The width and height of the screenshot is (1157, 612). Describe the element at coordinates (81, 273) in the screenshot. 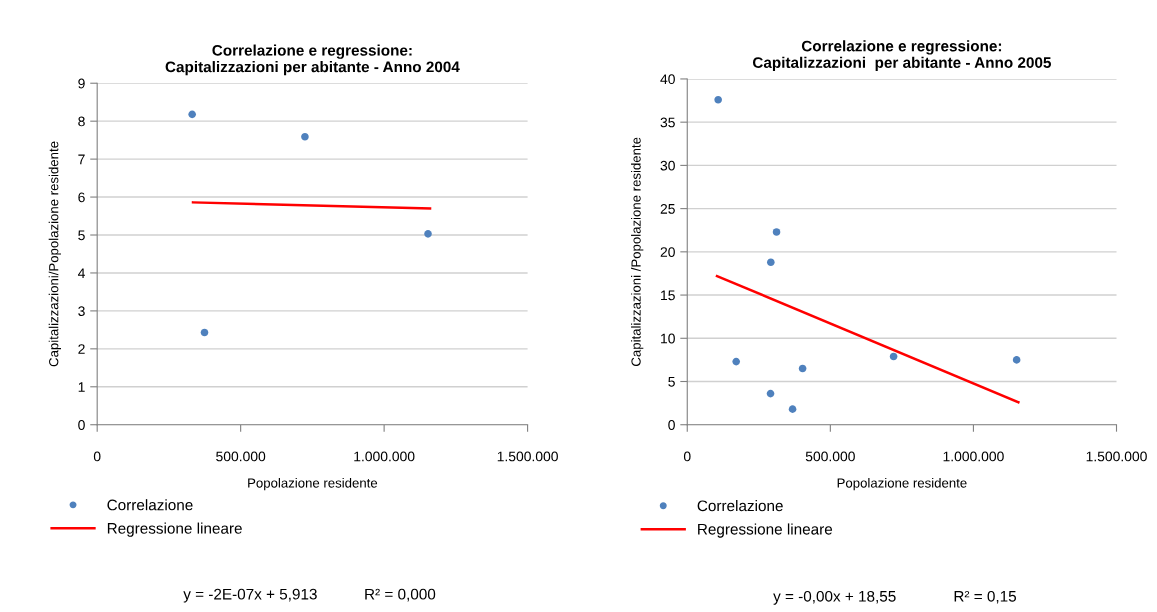

I see `y-tick-label: 4` at that location.